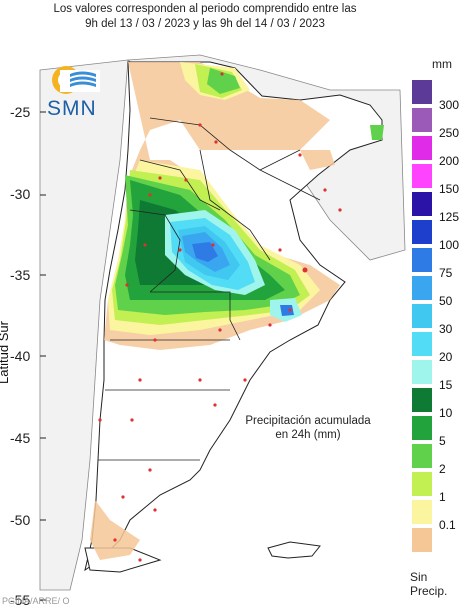 This screenshot has height=610, width=468. Describe the element at coordinates (429, 584) in the screenshot. I see `no-precip-label: Sin Precip.` at that location.